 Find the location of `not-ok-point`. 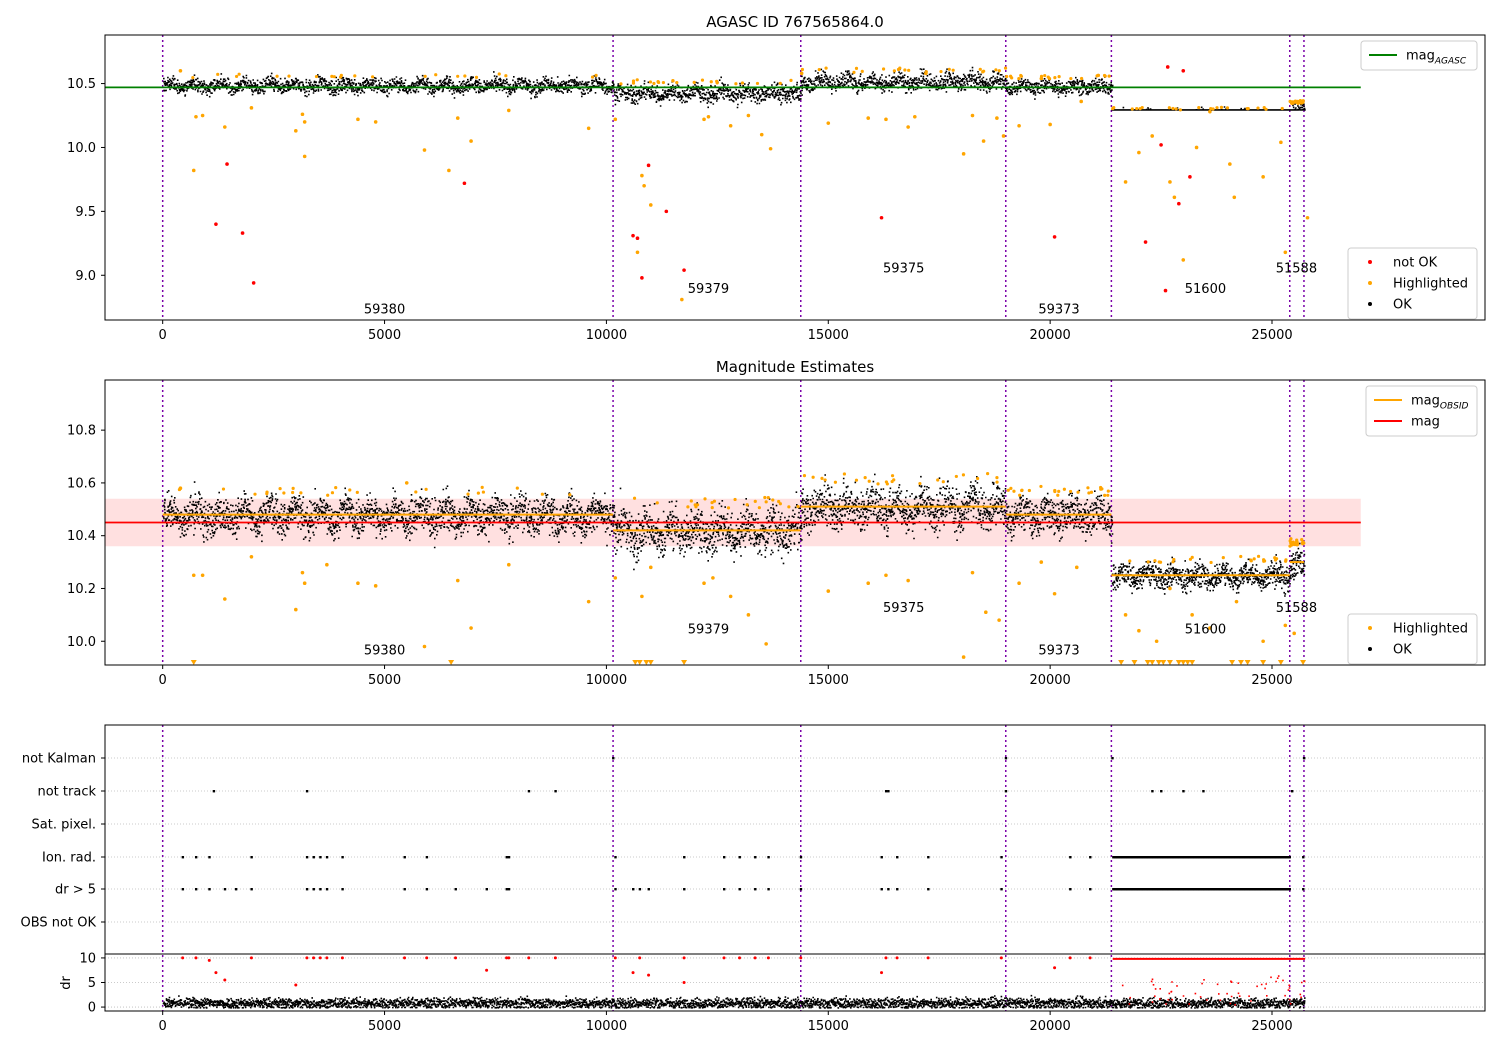

not-ok-point is located at coordinates (1161, 145).